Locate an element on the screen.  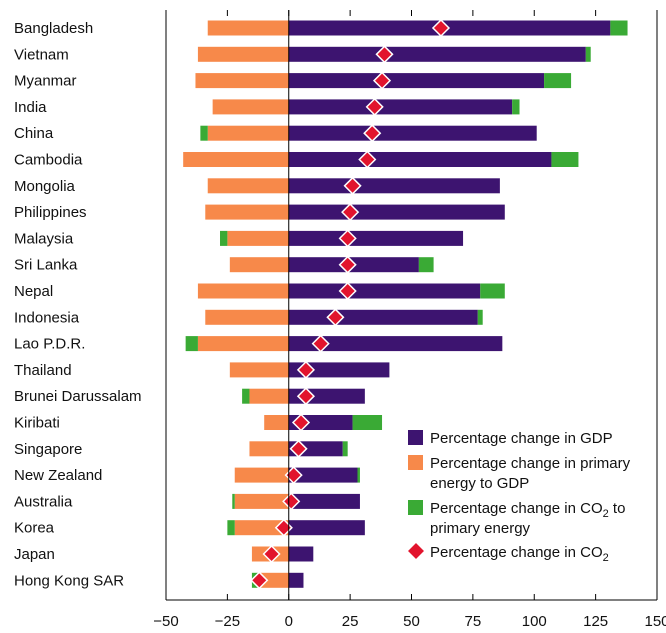
bar-co2-energy-new-zealand is located at coordinates (358, 475).